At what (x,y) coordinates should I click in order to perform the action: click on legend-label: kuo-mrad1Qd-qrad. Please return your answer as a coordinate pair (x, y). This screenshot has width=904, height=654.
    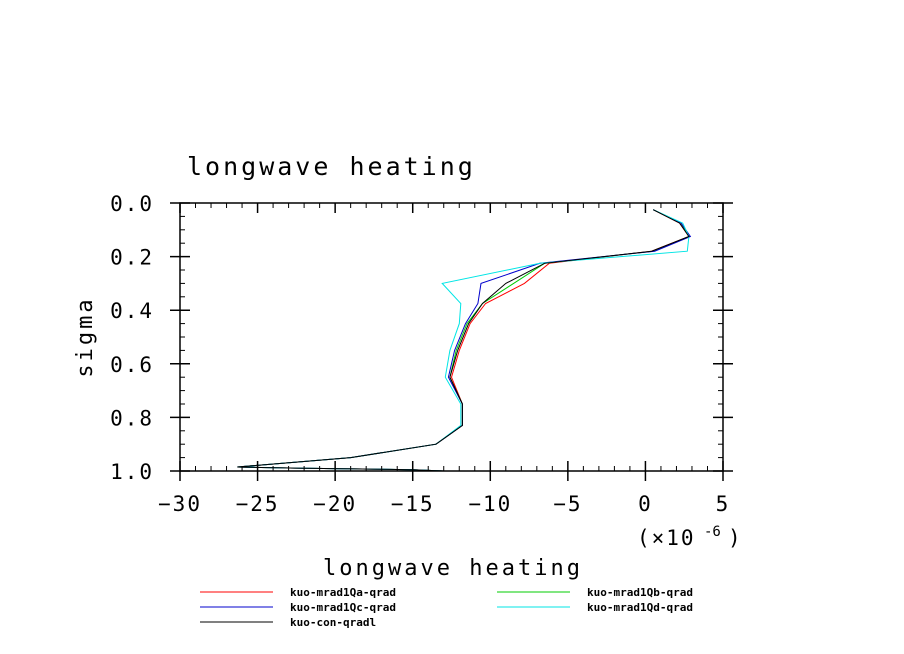
    Looking at the image, I should click on (640, 607).